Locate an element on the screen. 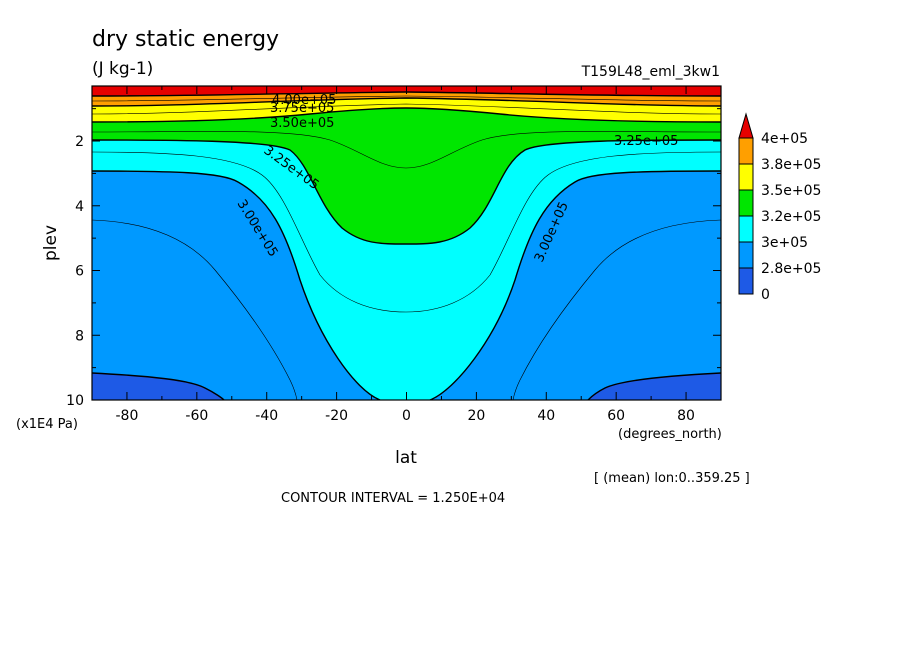 The height and width of the screenshot is (654, 904). contour-line-3p375 is located at coordinates (406, 150).